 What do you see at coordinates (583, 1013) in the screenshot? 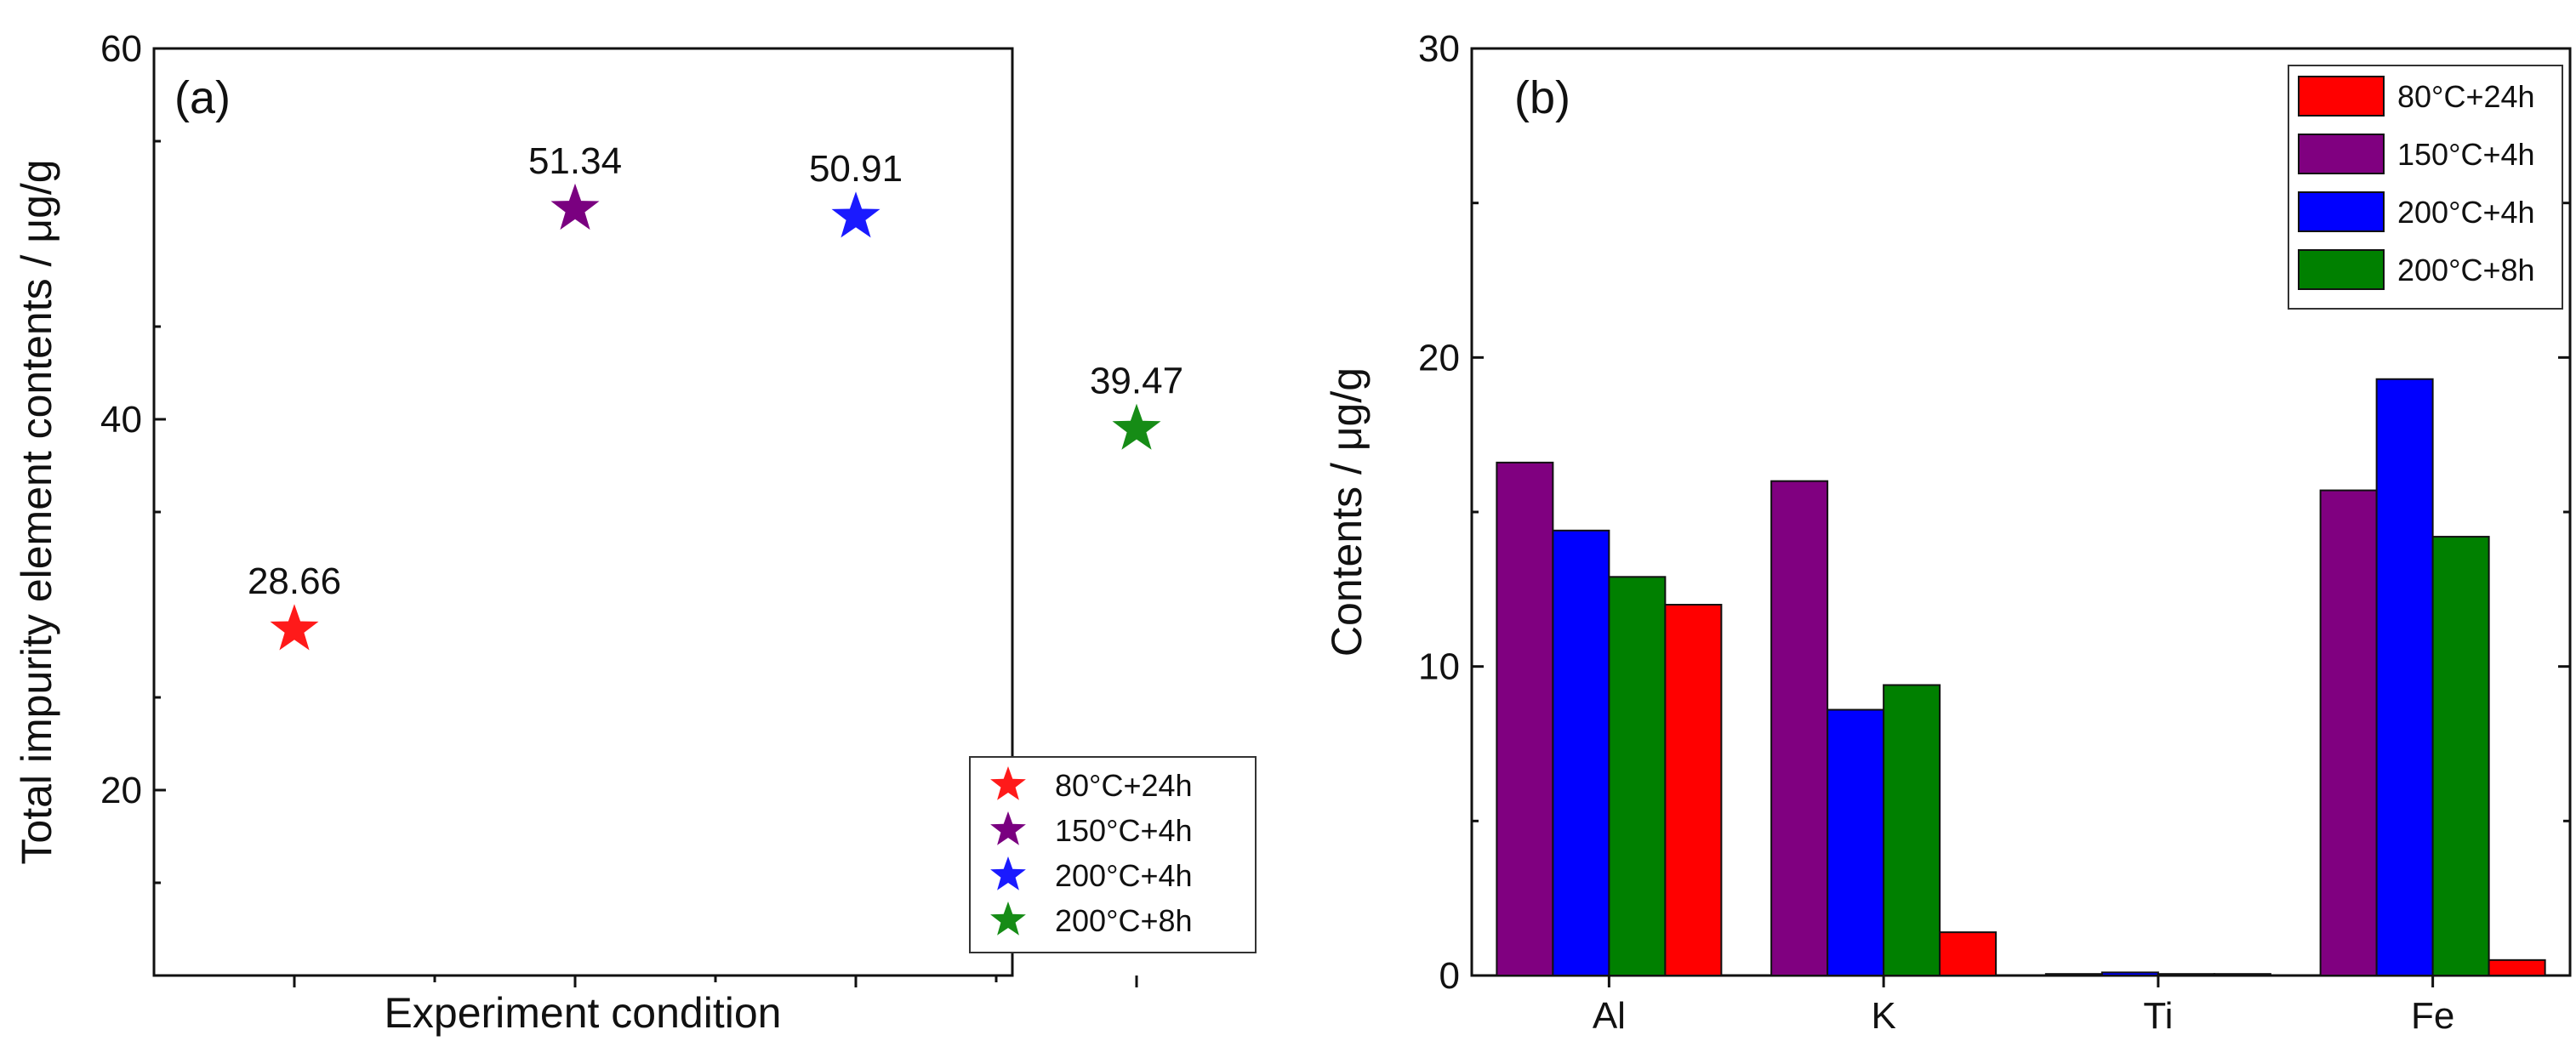
I see `panel-a-x-axis-label: Experiment condition` at bounding box center [583, 1013].